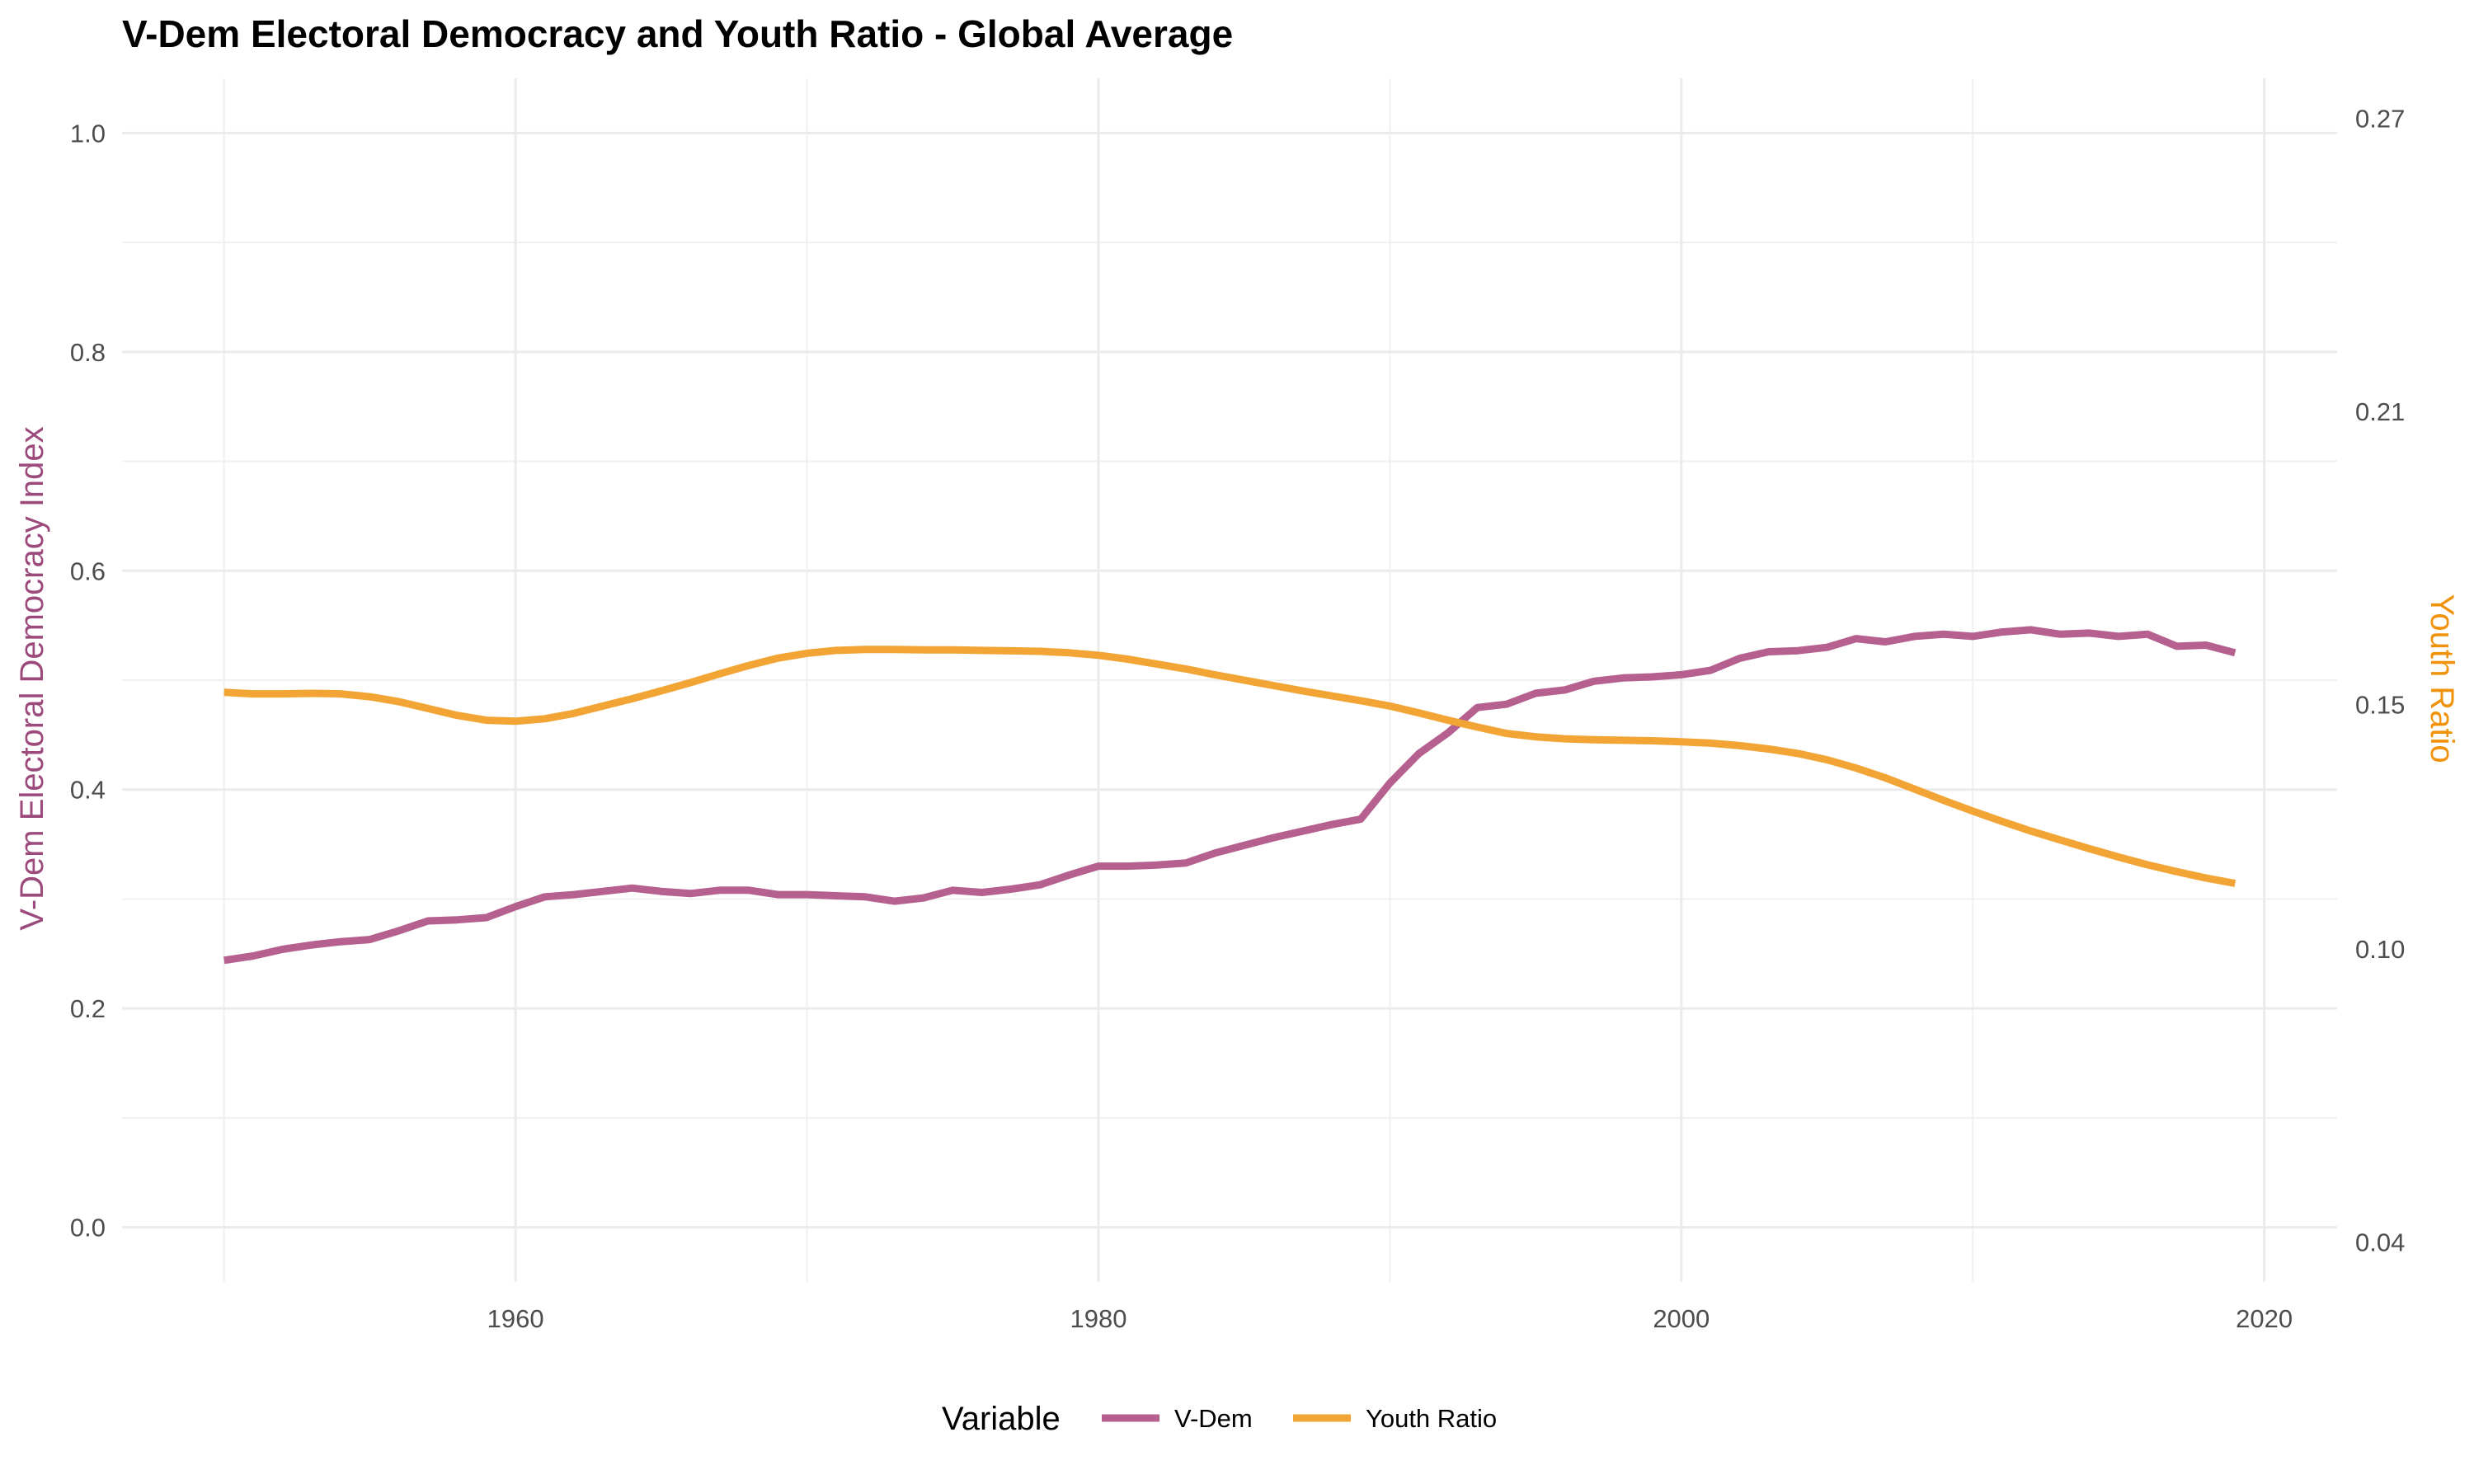  What do you see at coordinates (1299, 1418) in the screenshot?
I see `legend-items: V-Dem Youth Ratio` at bounding box center [1299, 1418].